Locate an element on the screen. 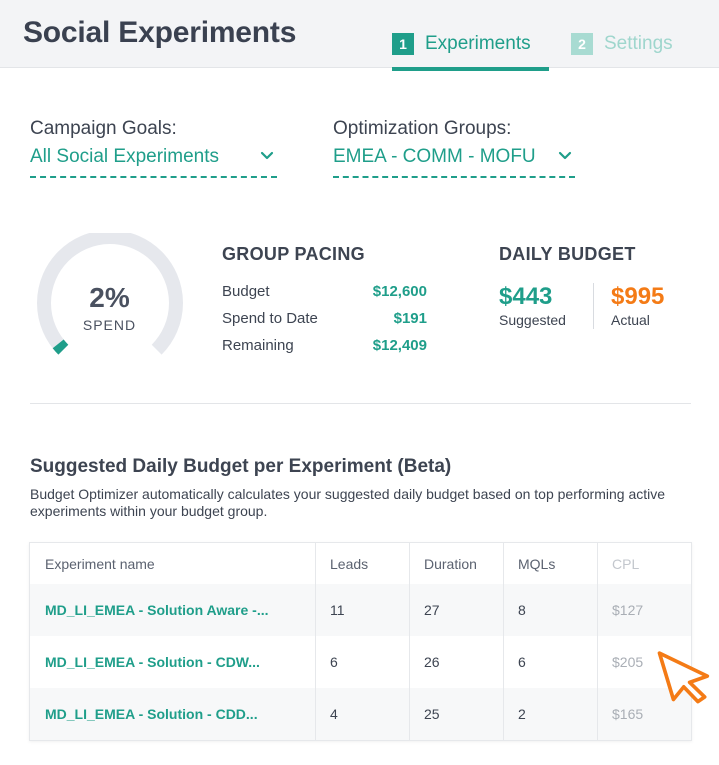 This screenshot has width=719, height=765. pacing-value: $12,409 is located at coordinates (399, 345).